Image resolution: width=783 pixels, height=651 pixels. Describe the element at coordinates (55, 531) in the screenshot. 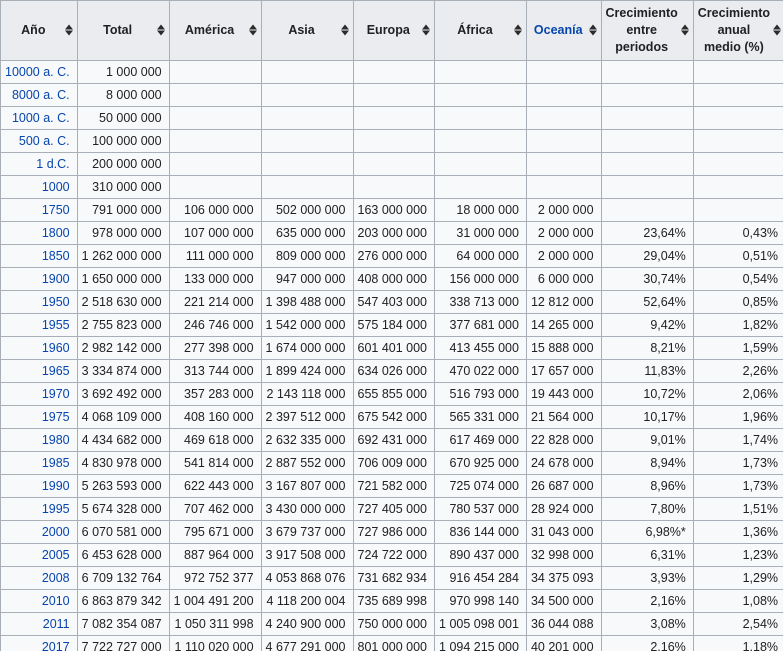

I see `year-link: 2000` at that location.